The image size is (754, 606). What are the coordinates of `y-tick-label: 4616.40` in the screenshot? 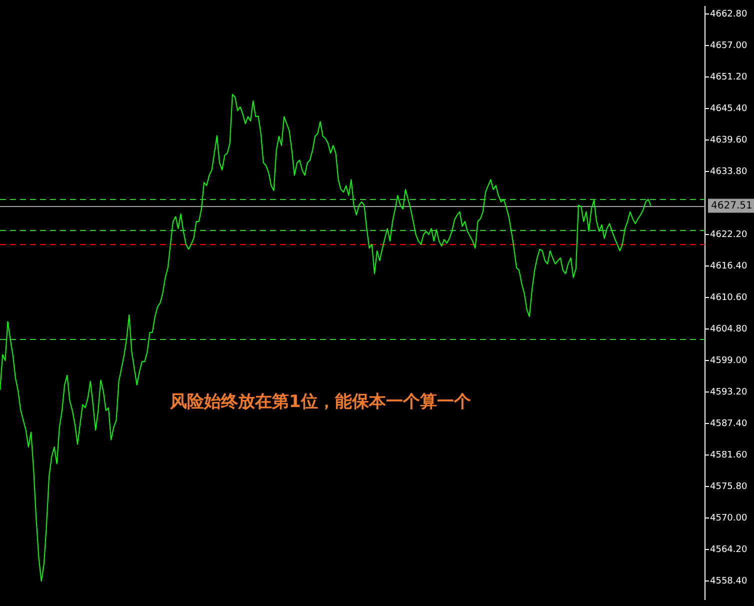 It's located at (729, 266).